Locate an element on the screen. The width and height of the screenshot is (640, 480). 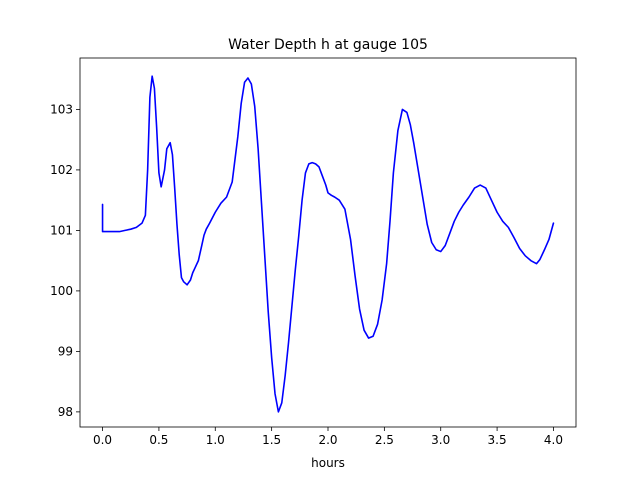
x-tick-label: 1.0 is located at coordinates (215, 440).